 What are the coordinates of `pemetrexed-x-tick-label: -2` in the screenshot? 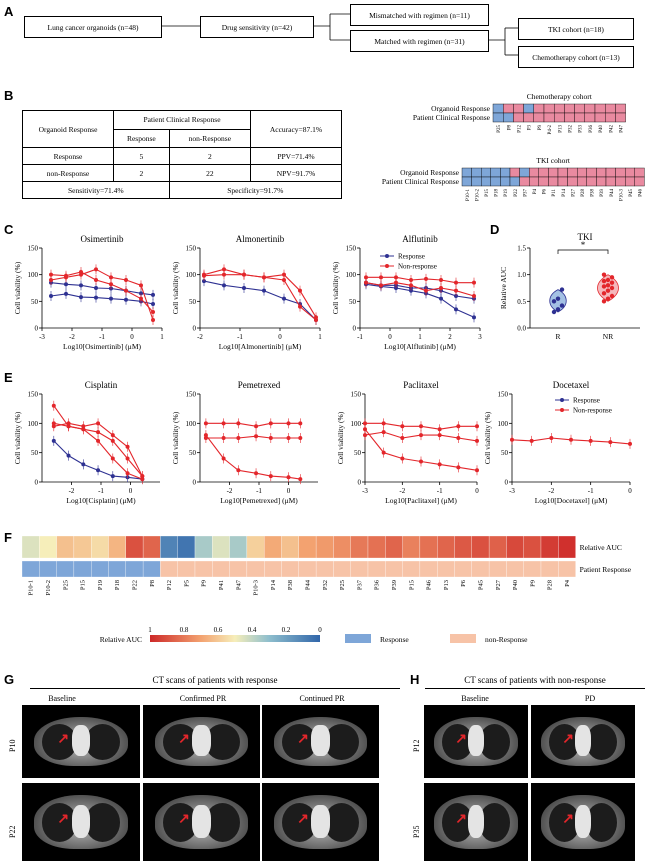 It's located at (230, 491).